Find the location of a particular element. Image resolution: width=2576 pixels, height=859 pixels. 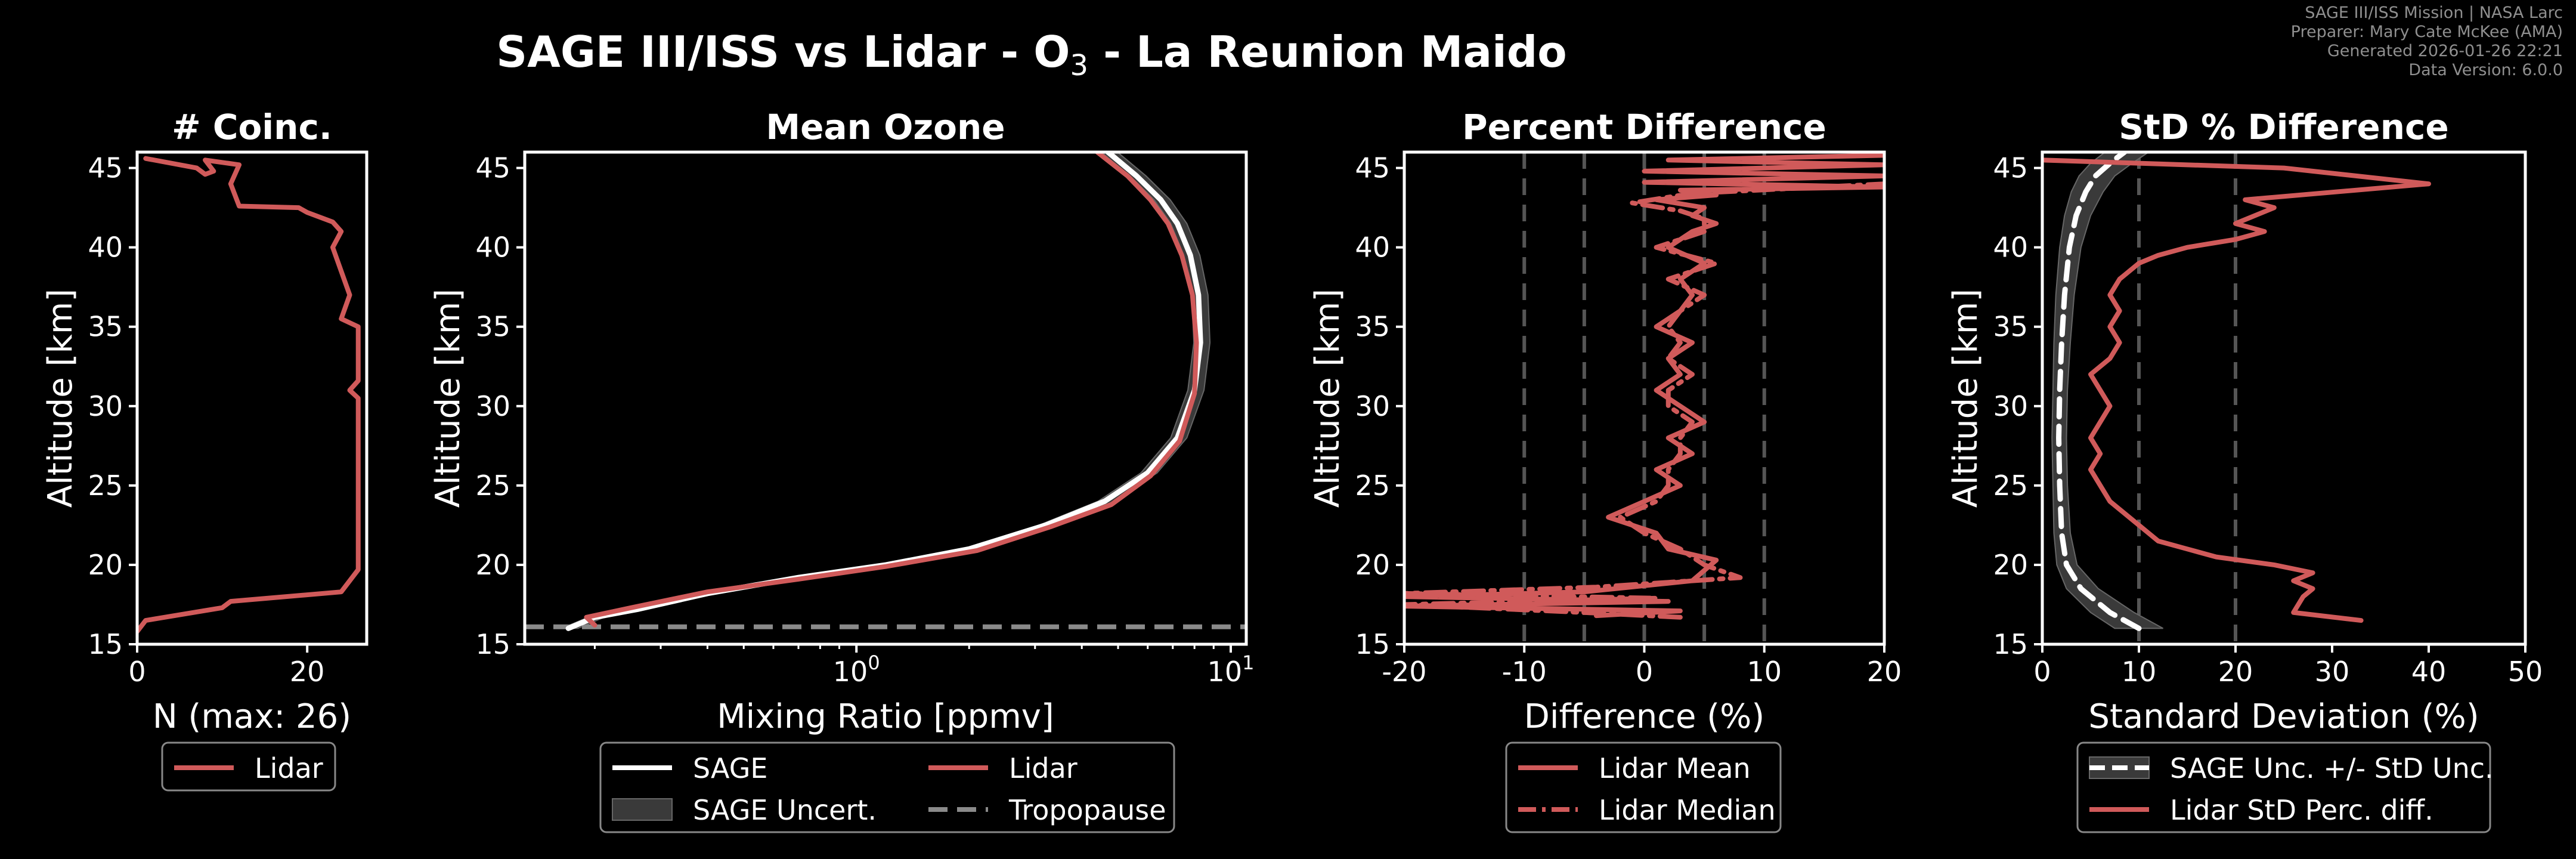

legend: Lidar is located at coordinates (249, 766).